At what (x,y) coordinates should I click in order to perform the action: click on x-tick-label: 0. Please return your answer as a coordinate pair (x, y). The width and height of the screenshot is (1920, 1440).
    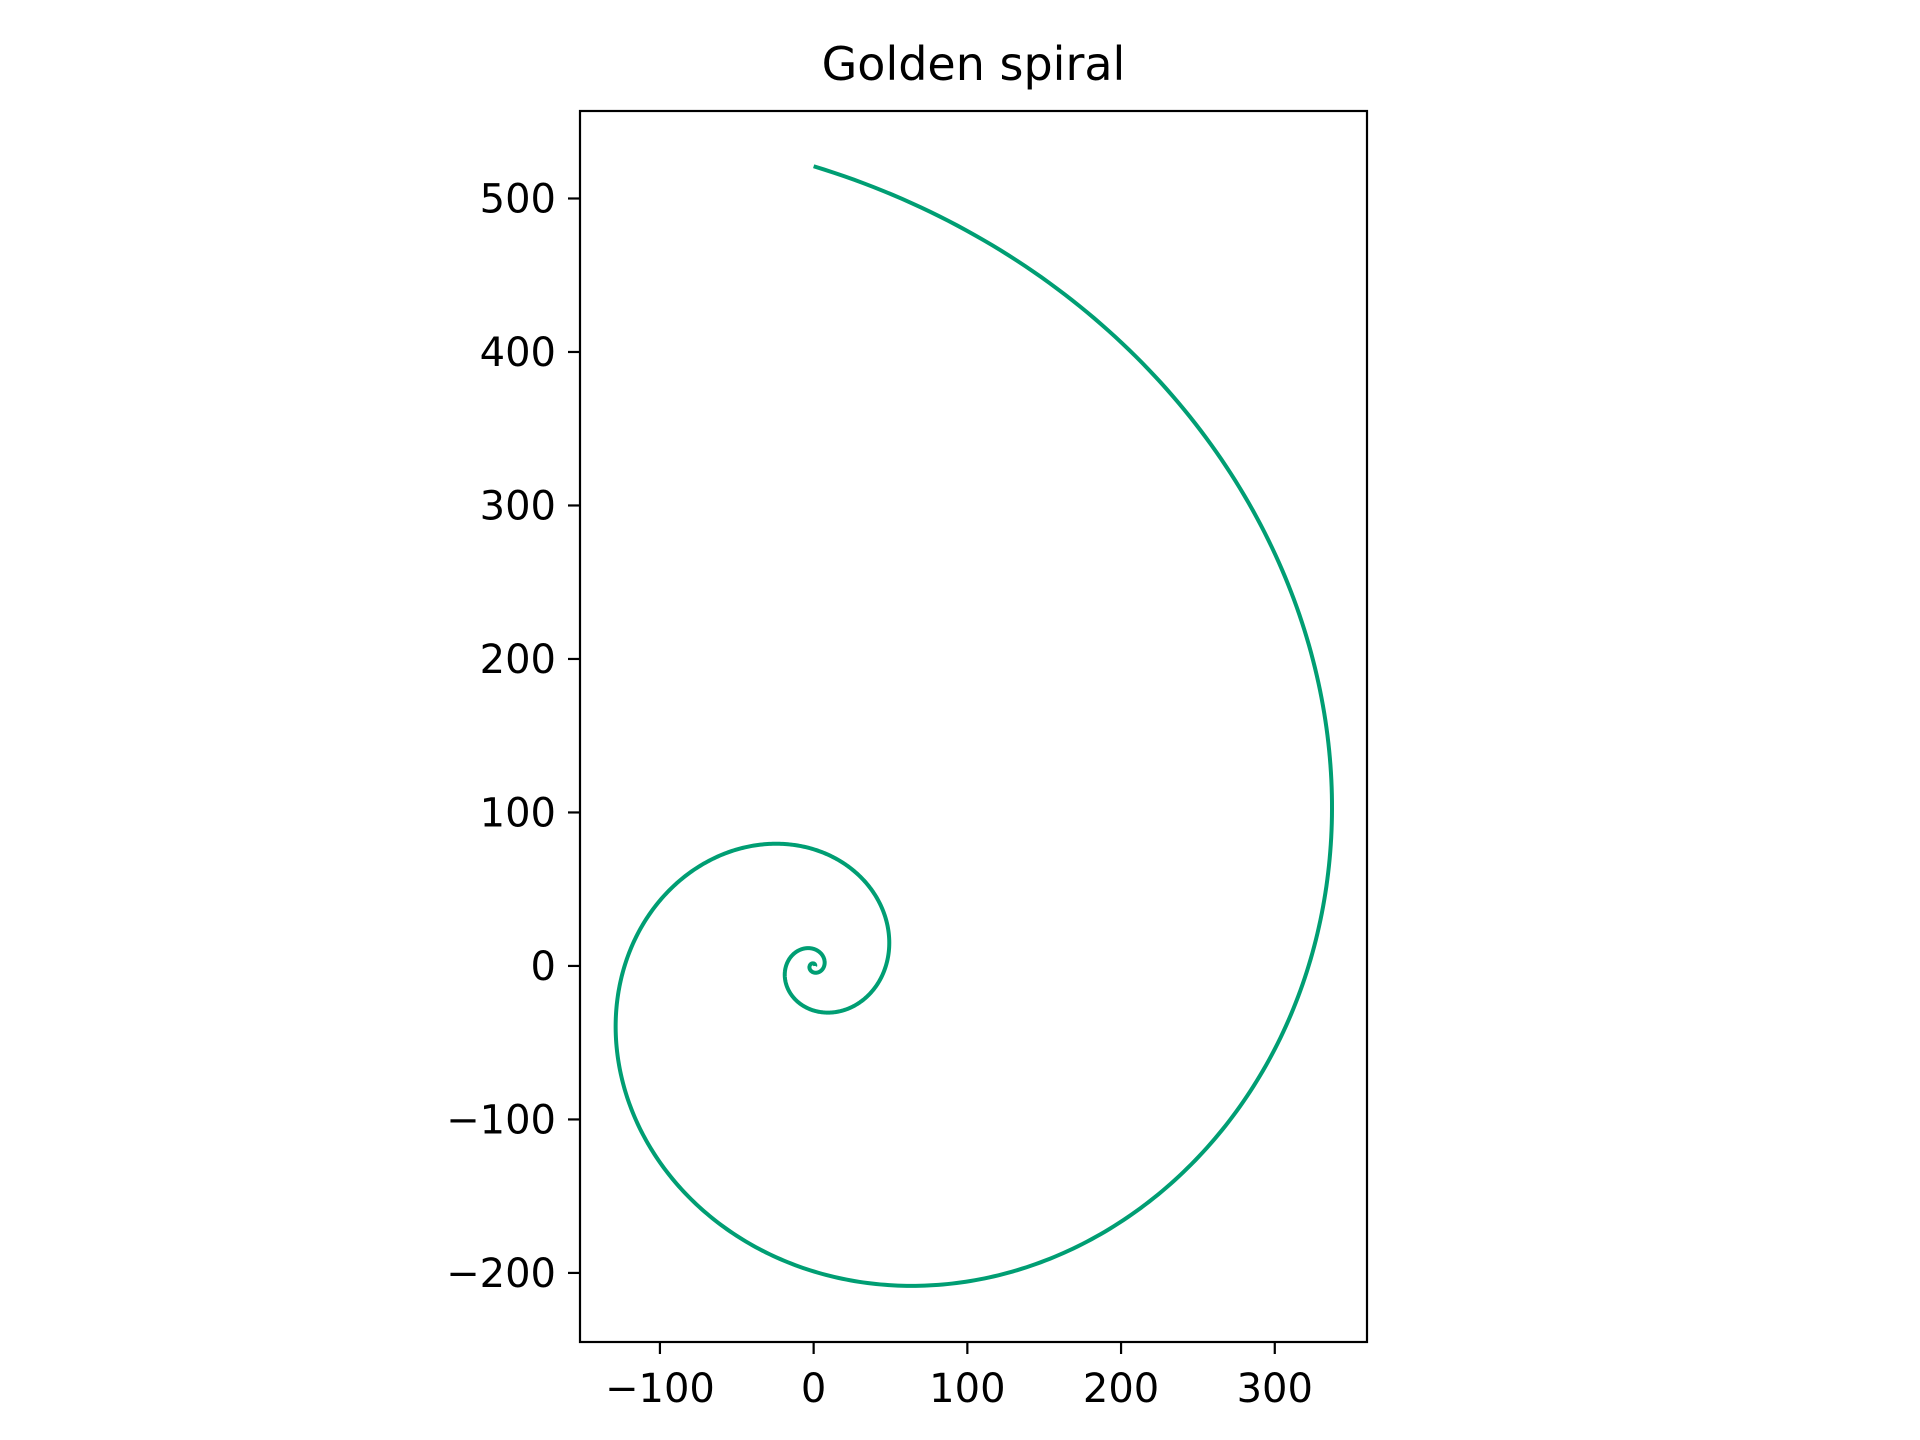
    Looking at the image, I should click on (813, 1389).